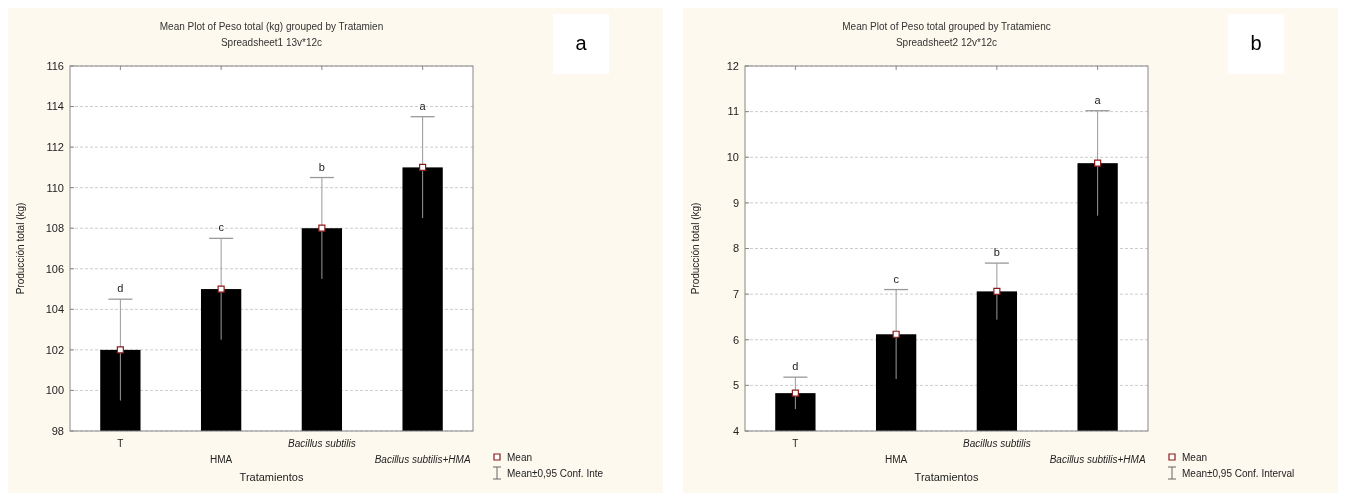  Describe the element at coordinates (735, 293) in the screenshot. I see `y-tick-label: 7` at that location.